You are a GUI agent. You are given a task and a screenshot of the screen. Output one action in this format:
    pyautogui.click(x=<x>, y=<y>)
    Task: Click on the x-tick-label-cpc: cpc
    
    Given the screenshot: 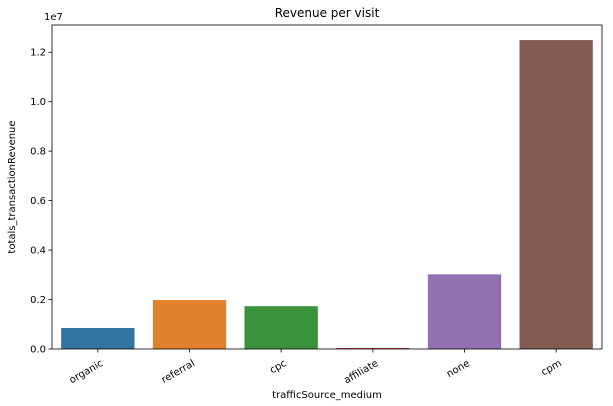 What is the action you would take?
    pyautogui.click(x=278, y=367)
    